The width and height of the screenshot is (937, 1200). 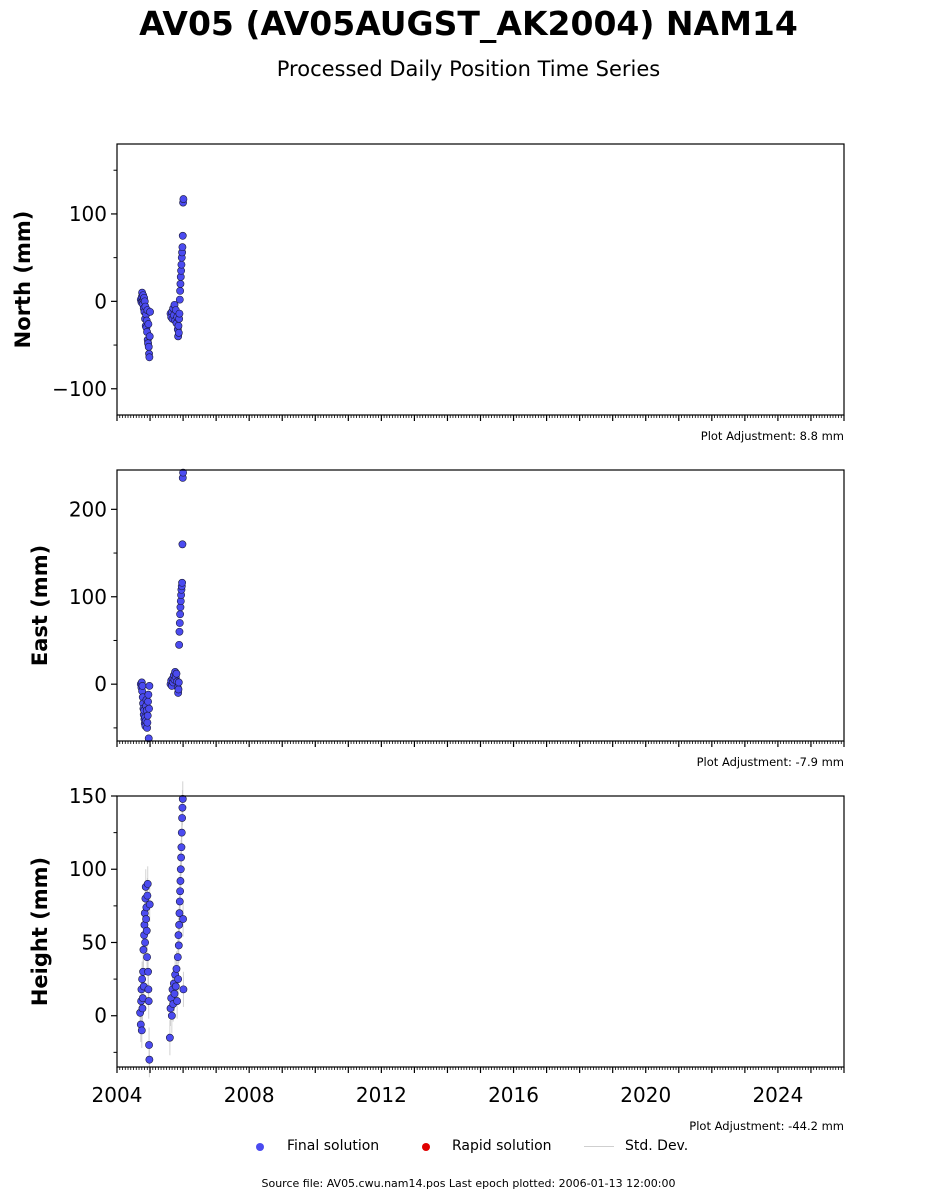 What do you see at coordinates (88, 796) in the screenshot?
I see `y-tick-label: 150` at bounding box center [88, 796].